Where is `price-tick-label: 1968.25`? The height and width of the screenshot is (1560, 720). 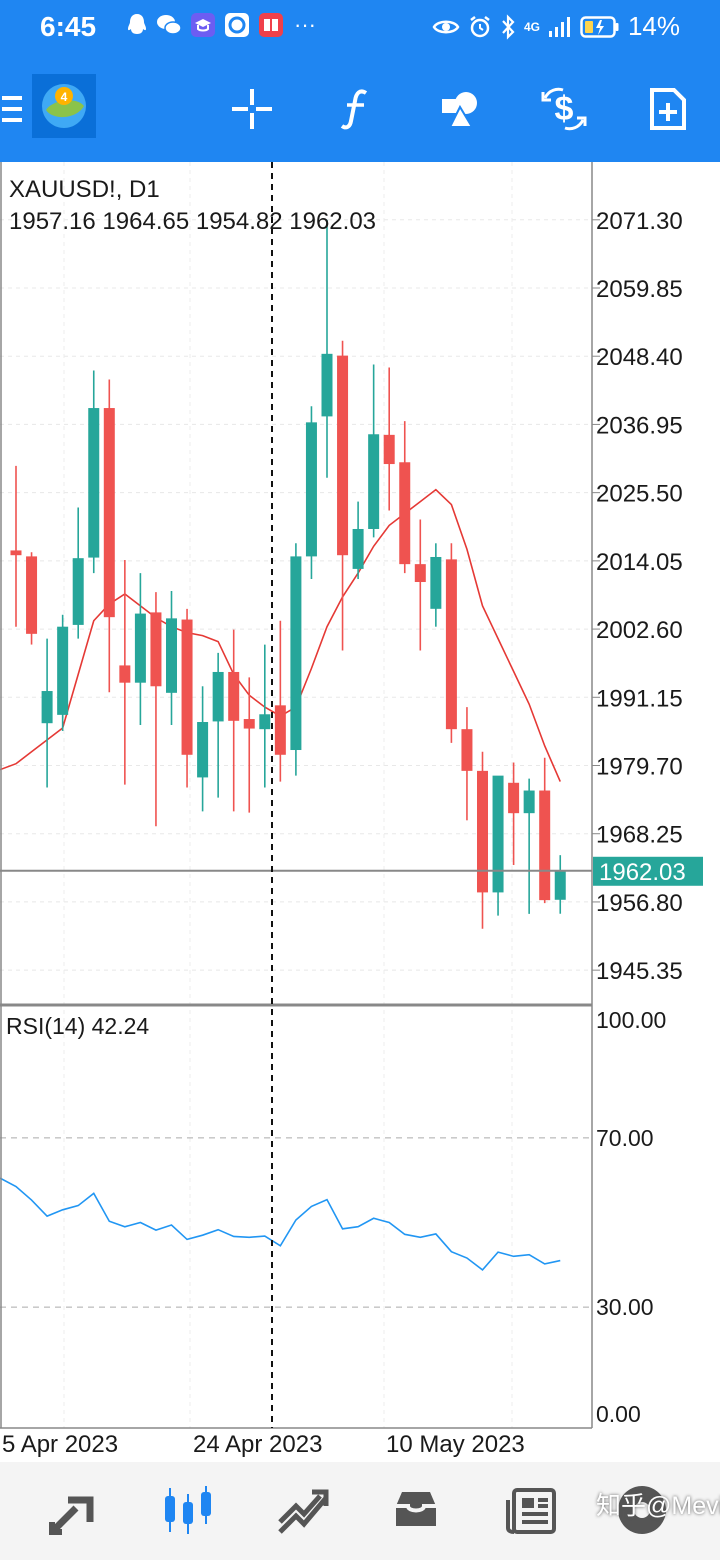
price-tick-label: 1968.25 is located at coordinates (639, 835).